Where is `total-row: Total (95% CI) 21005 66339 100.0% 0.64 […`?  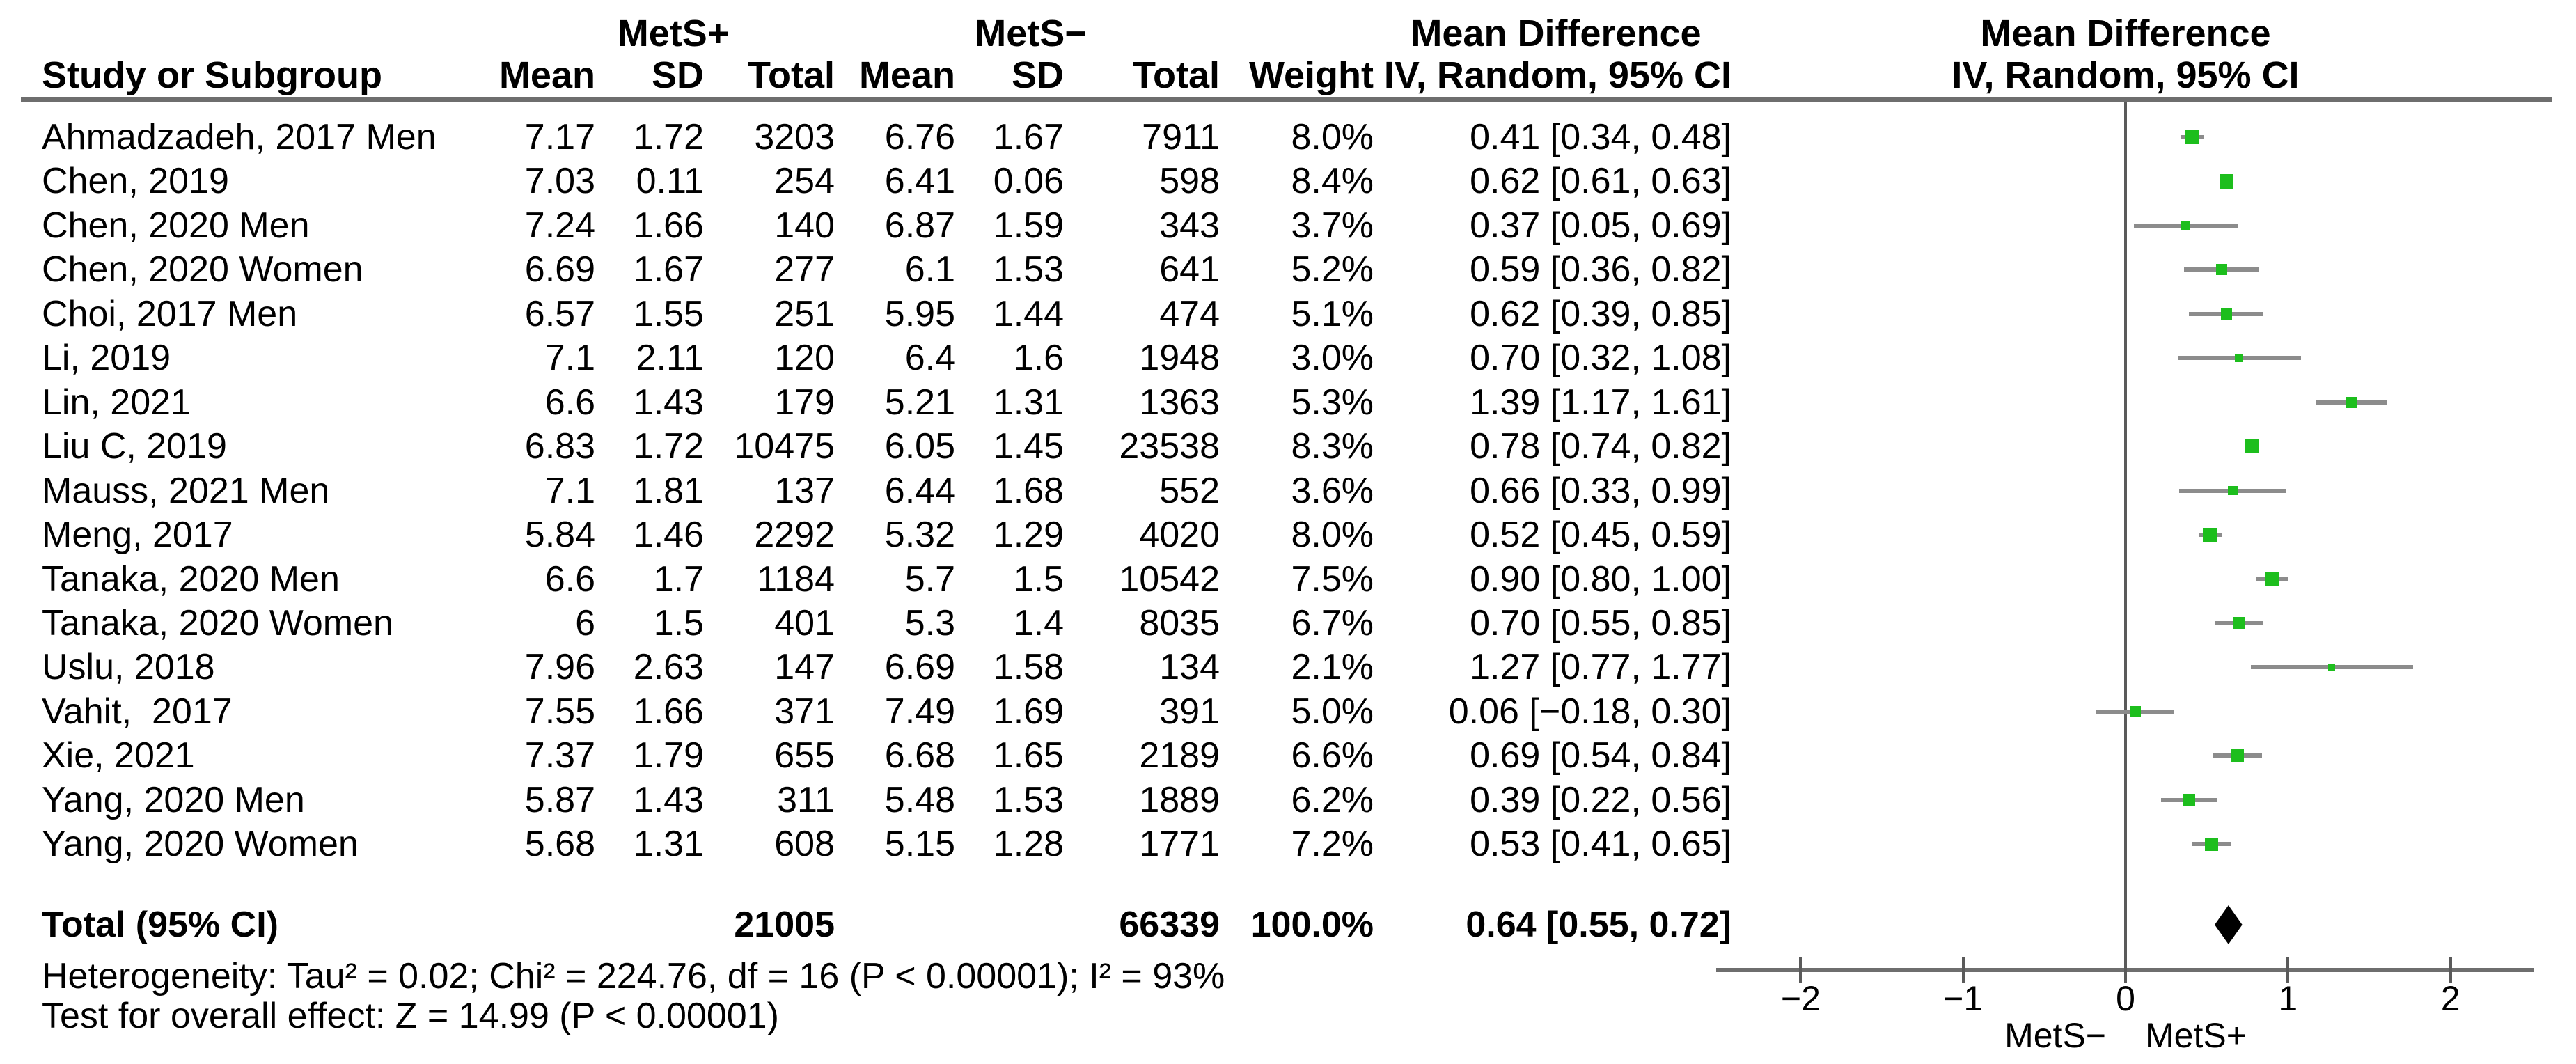 total-row: Total (95% CI) 21005 66339 100.0% 0.64 [… is located at coordinates (1288, 925).